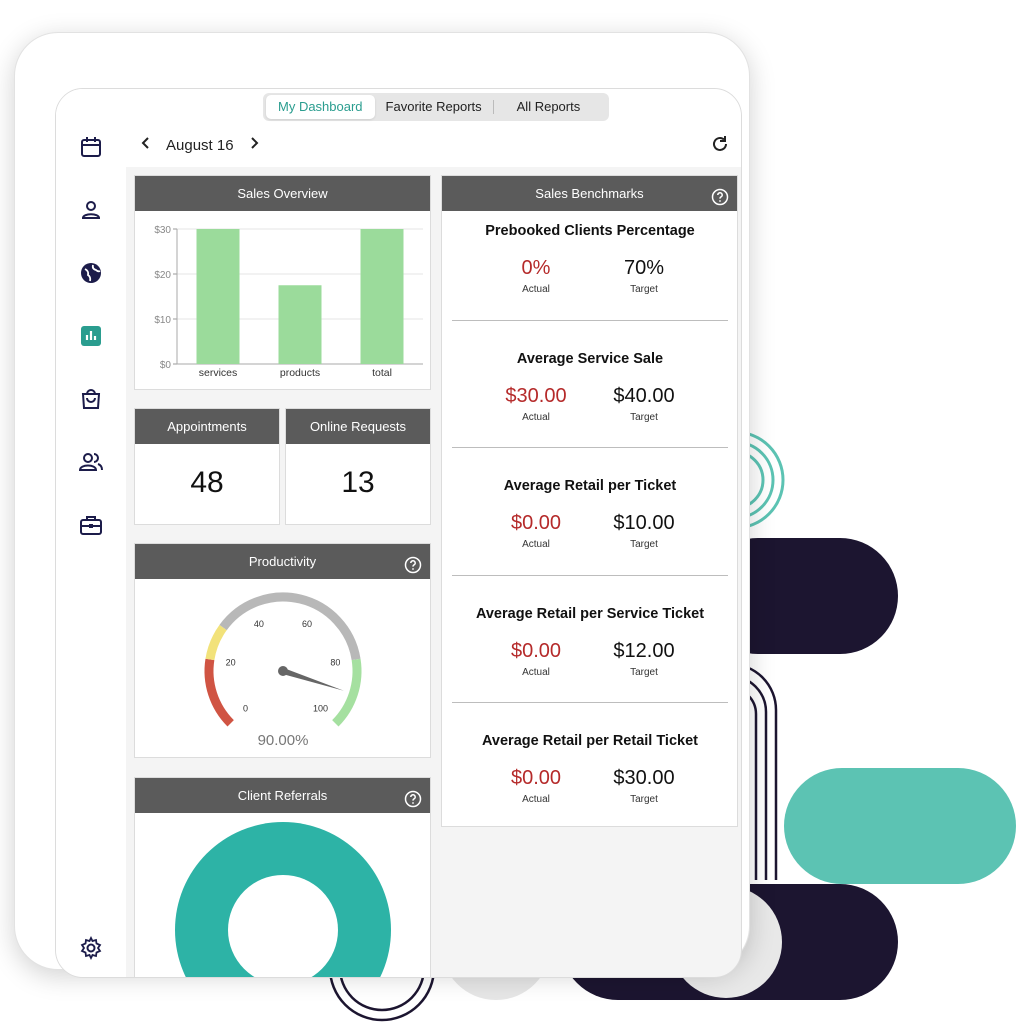  What do you see at coordinates (283, 926) in the screenshot?
I see `donut-hole` at bounding box center [283, 926].